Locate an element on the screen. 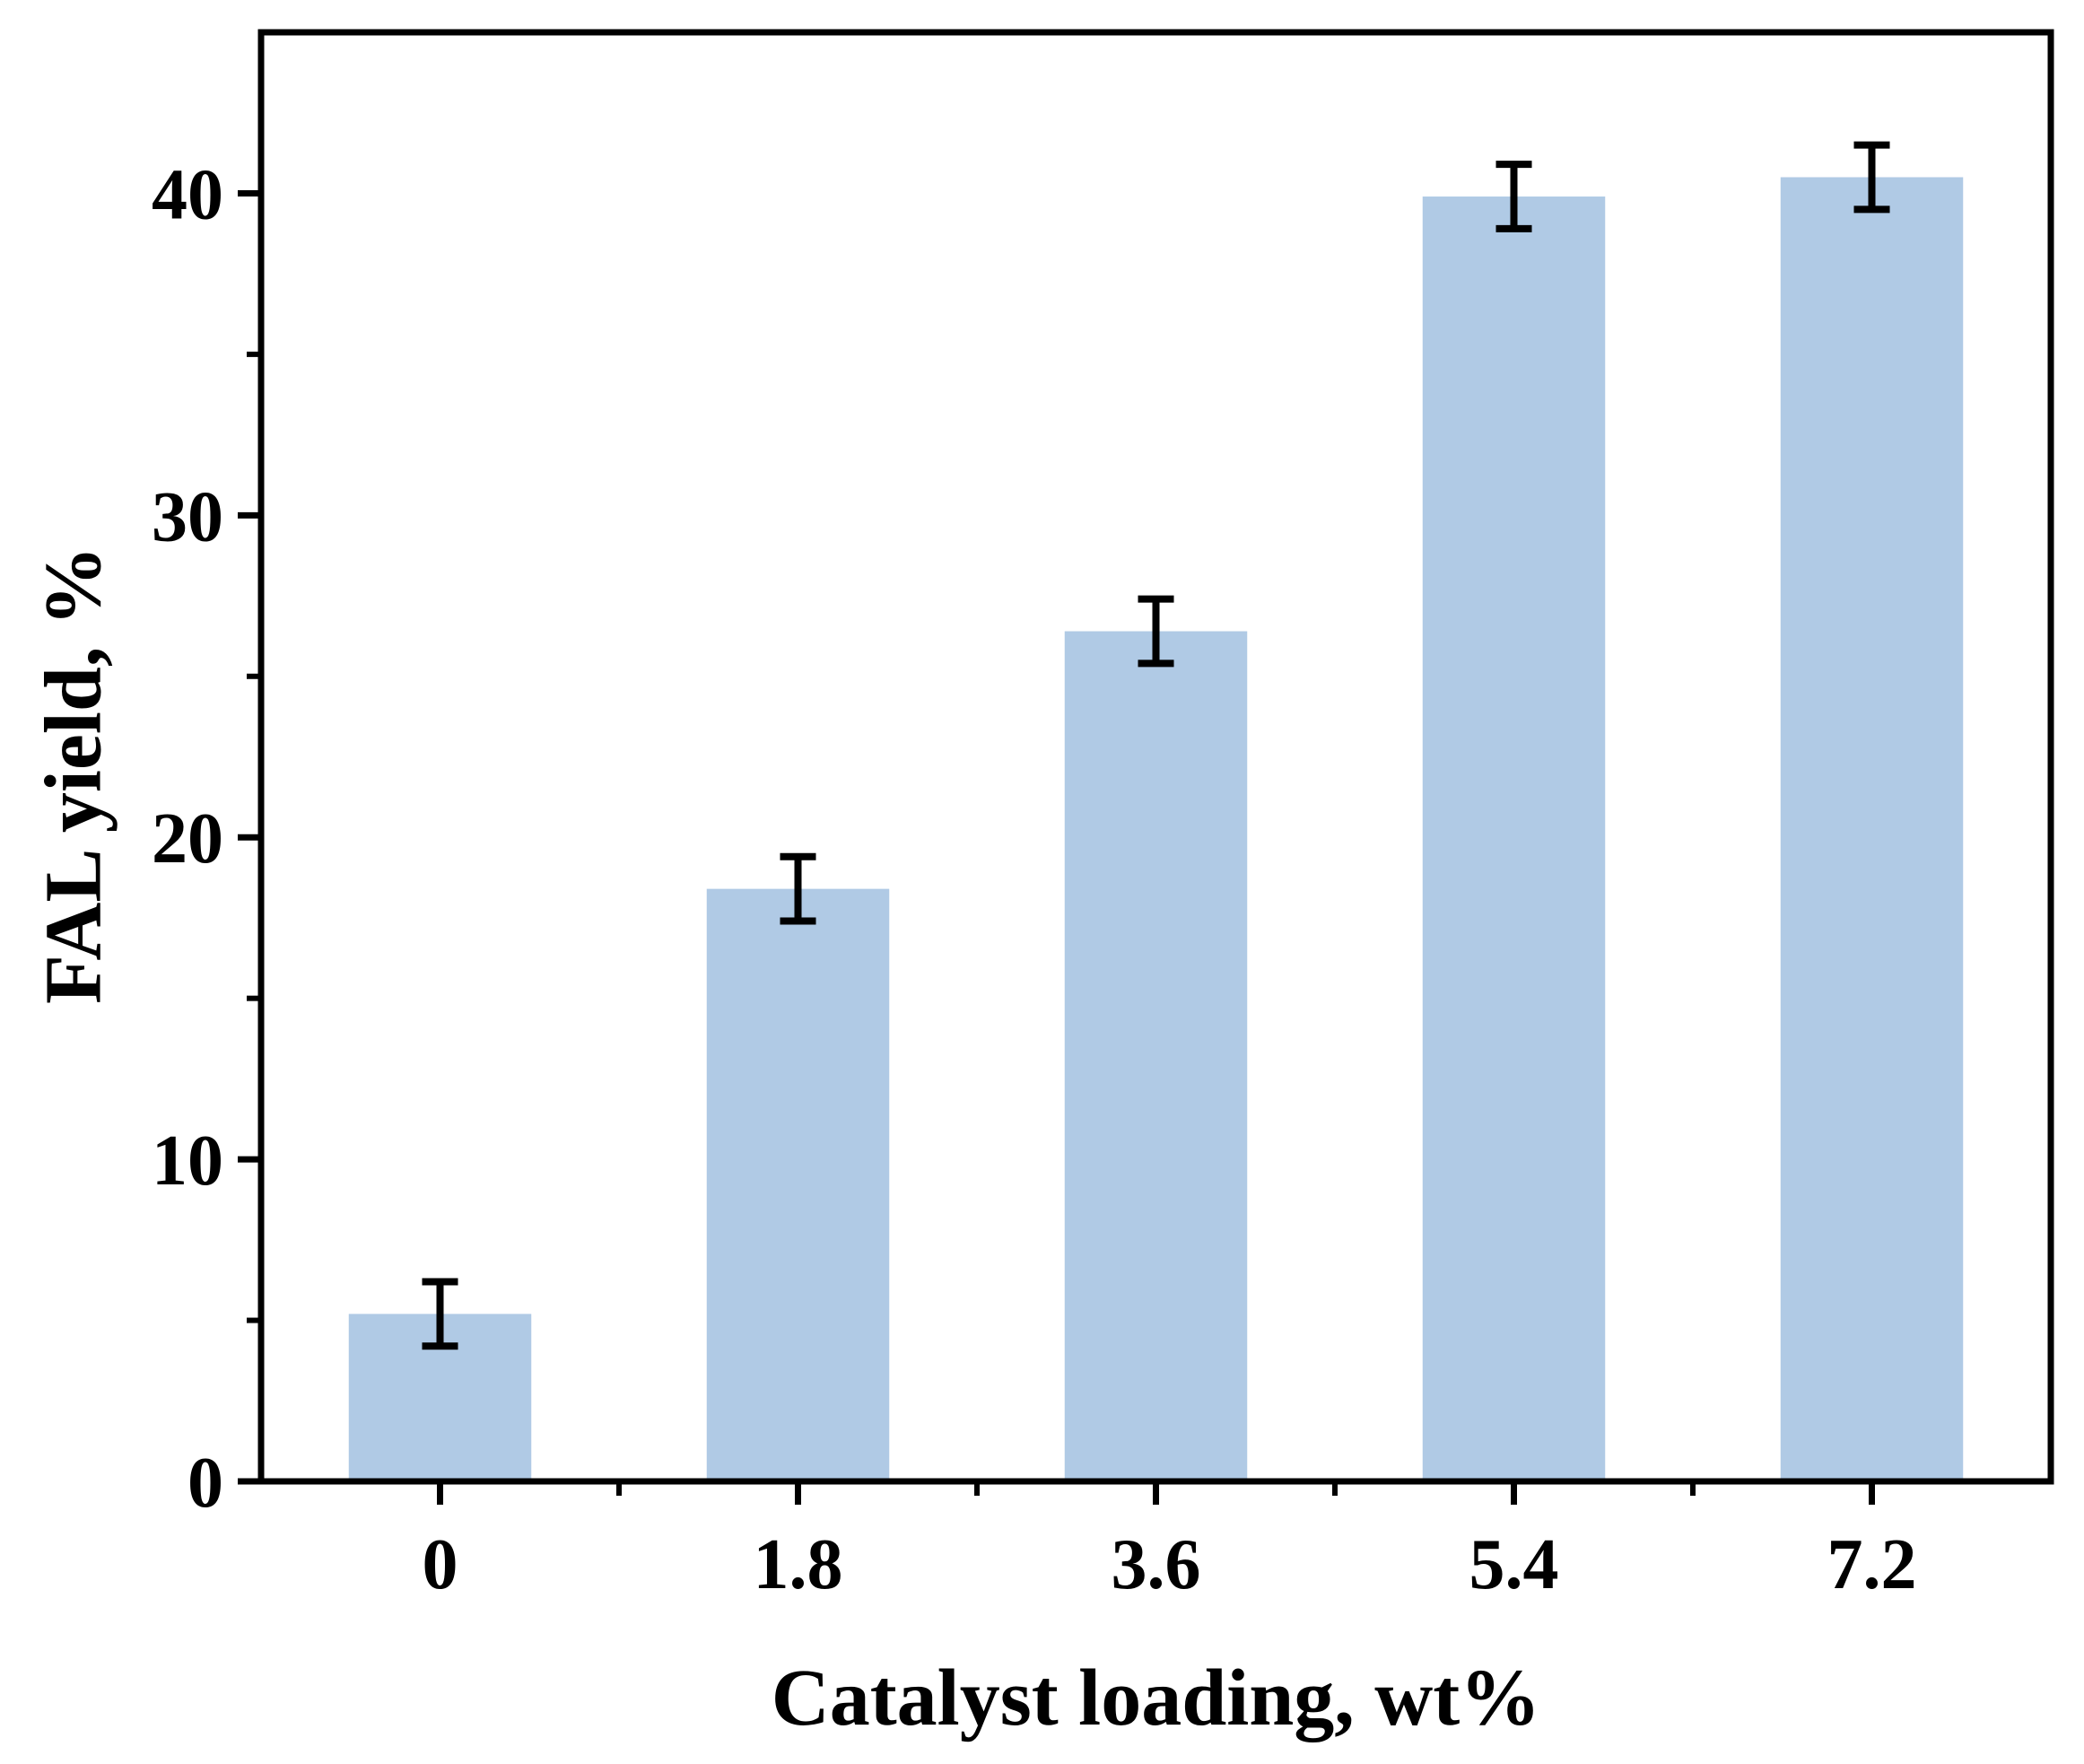 The image size is (2084, 1764). bar-1.8 is located at coordinates (798, 1184).